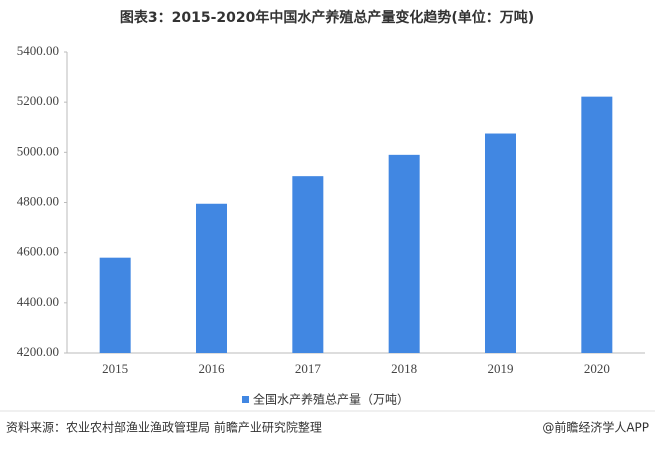 The width and height of the screenshot is (655, 449). I want to click on x-tick-label: 2018, so click(404, 368).